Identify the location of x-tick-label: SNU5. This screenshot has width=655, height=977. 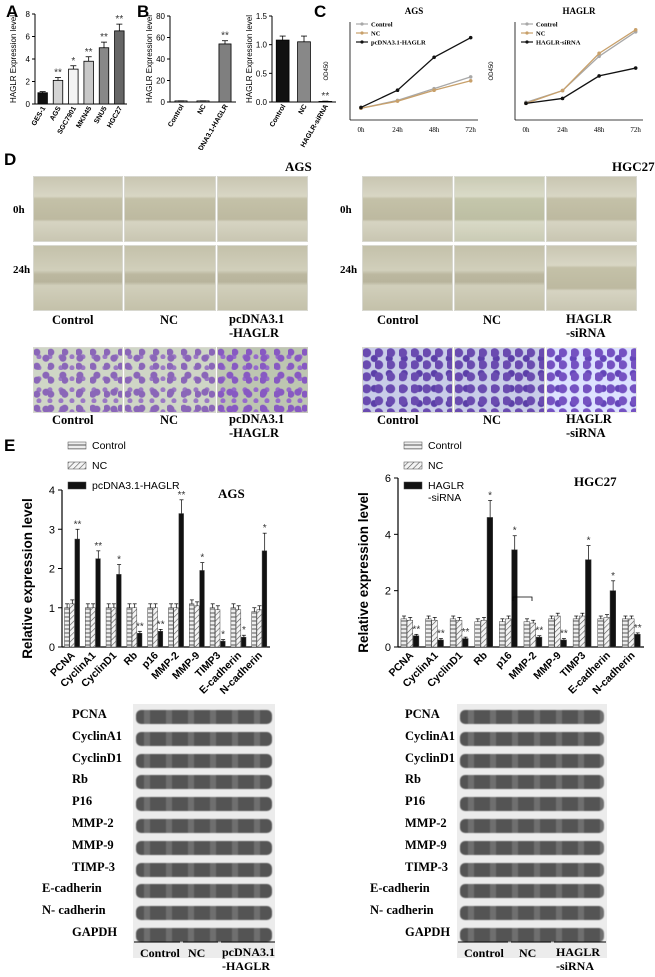
(100, 115).